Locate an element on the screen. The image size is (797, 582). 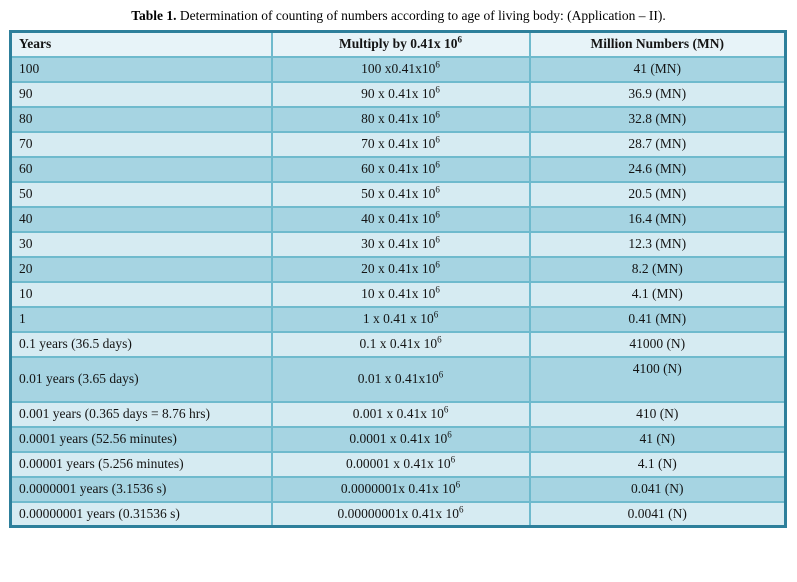
table-row: 100 100 x0.41x106 41 (MN) is located at coordinates (398, 69).